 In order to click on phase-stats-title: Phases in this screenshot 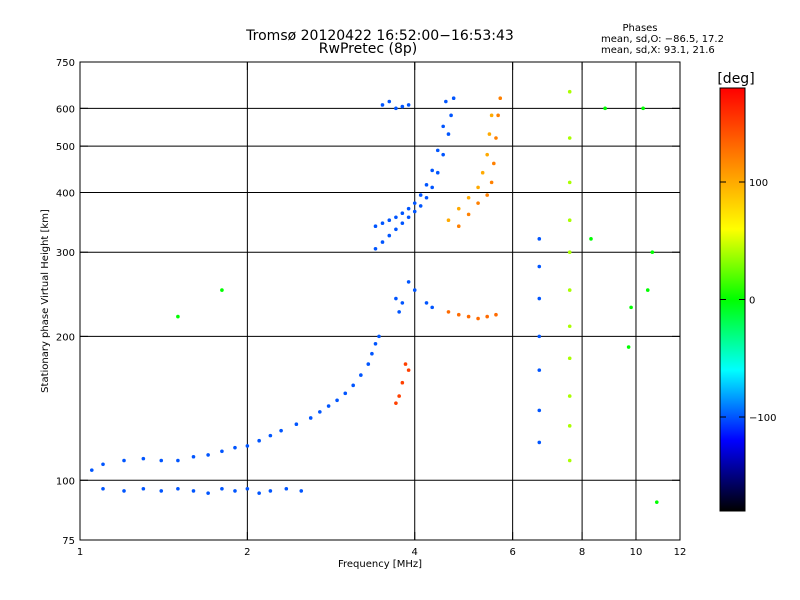, I will do `click(639, 28)`.